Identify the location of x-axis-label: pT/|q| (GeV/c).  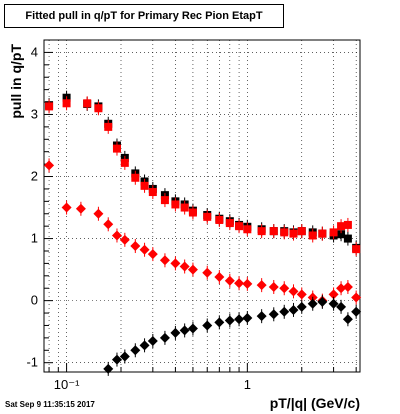
(315, 403).